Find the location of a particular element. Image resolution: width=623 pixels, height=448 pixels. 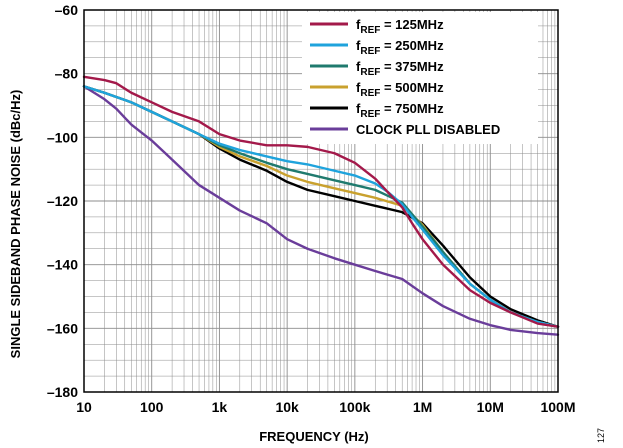

x-axis-title: FREQUENCY (Hz) is located at coordinates (314, 436).